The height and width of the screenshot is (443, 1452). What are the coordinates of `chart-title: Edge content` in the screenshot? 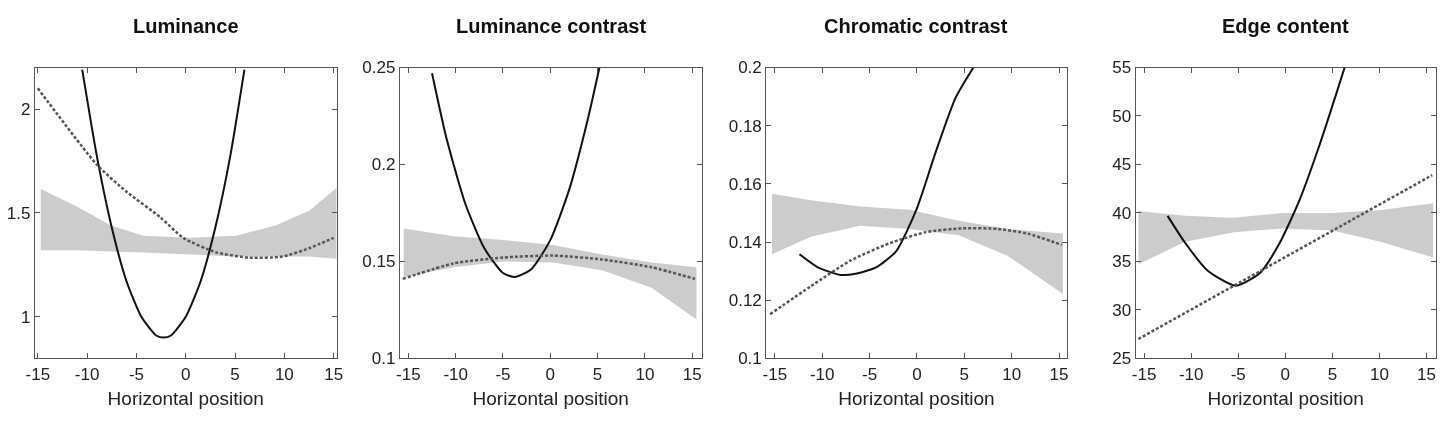 It's located at (1286, 26).